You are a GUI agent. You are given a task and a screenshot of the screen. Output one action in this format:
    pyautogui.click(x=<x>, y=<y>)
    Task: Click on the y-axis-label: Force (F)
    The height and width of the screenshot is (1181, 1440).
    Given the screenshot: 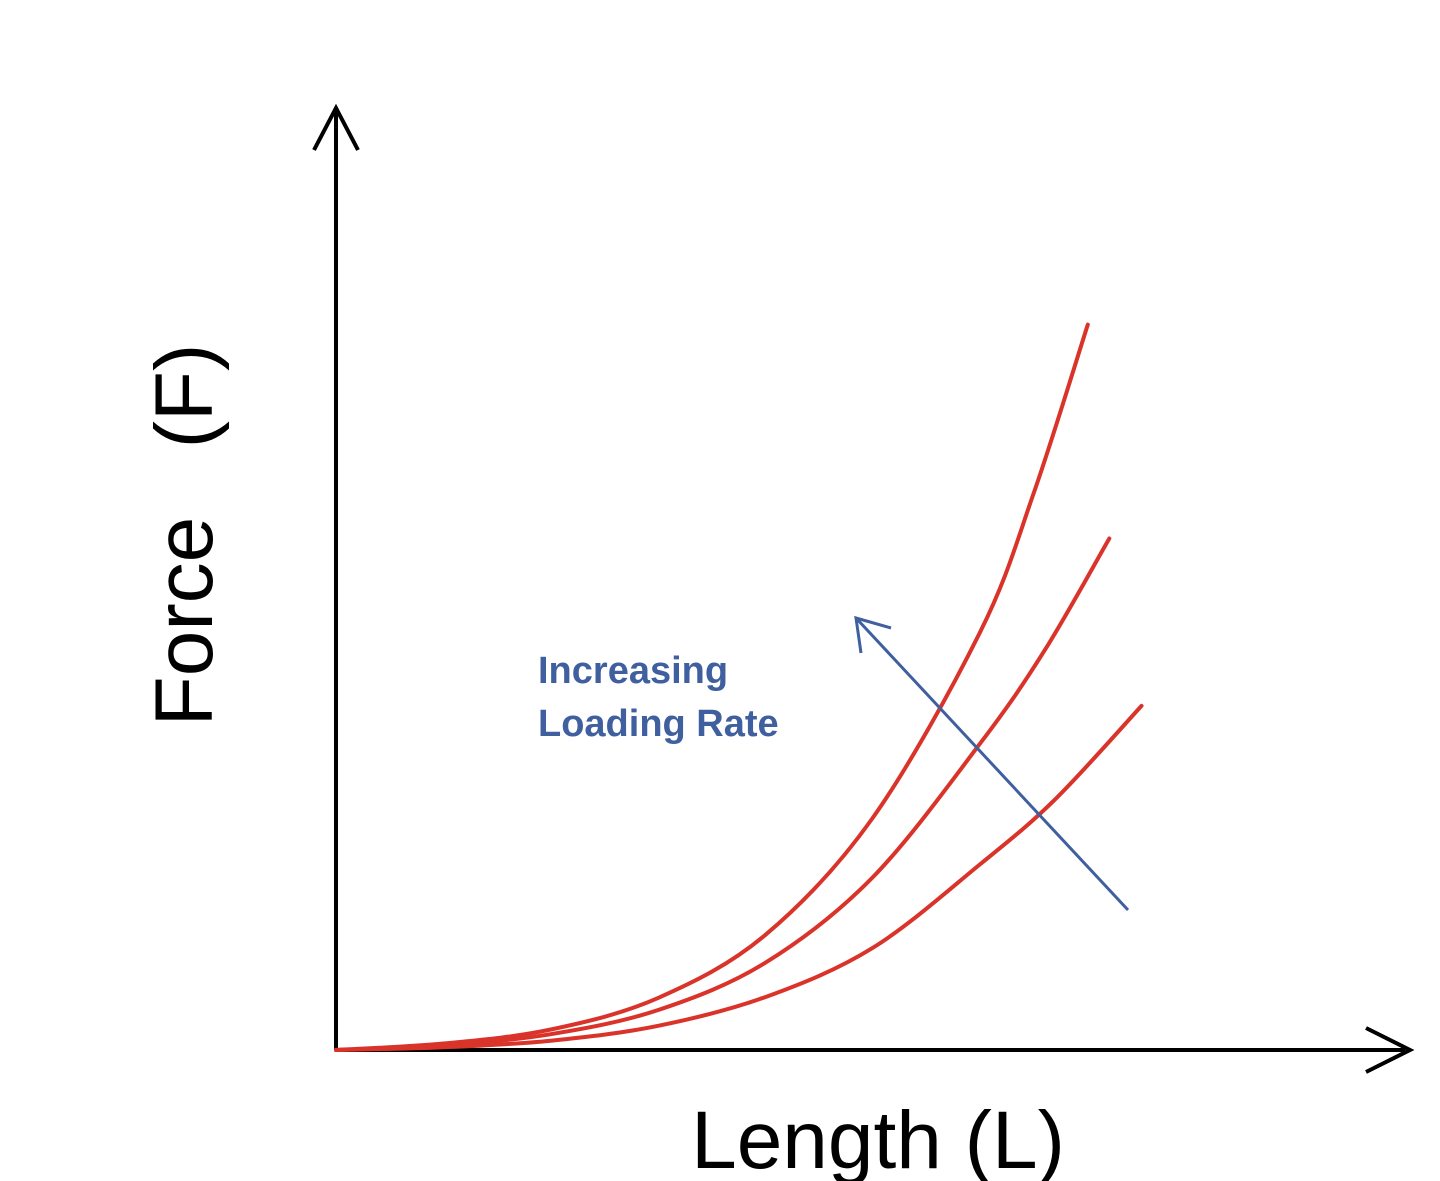 What is the action you would take?
    pyautogui.click(x=184, y=535)
    